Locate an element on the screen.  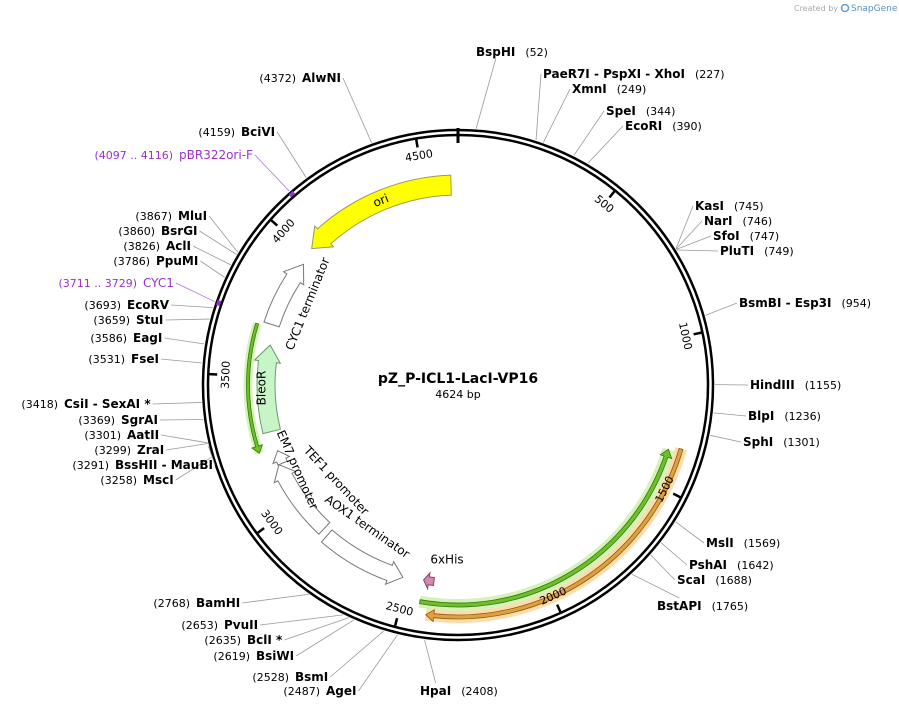
site-name: EagI is located at coordinates (147, 338).